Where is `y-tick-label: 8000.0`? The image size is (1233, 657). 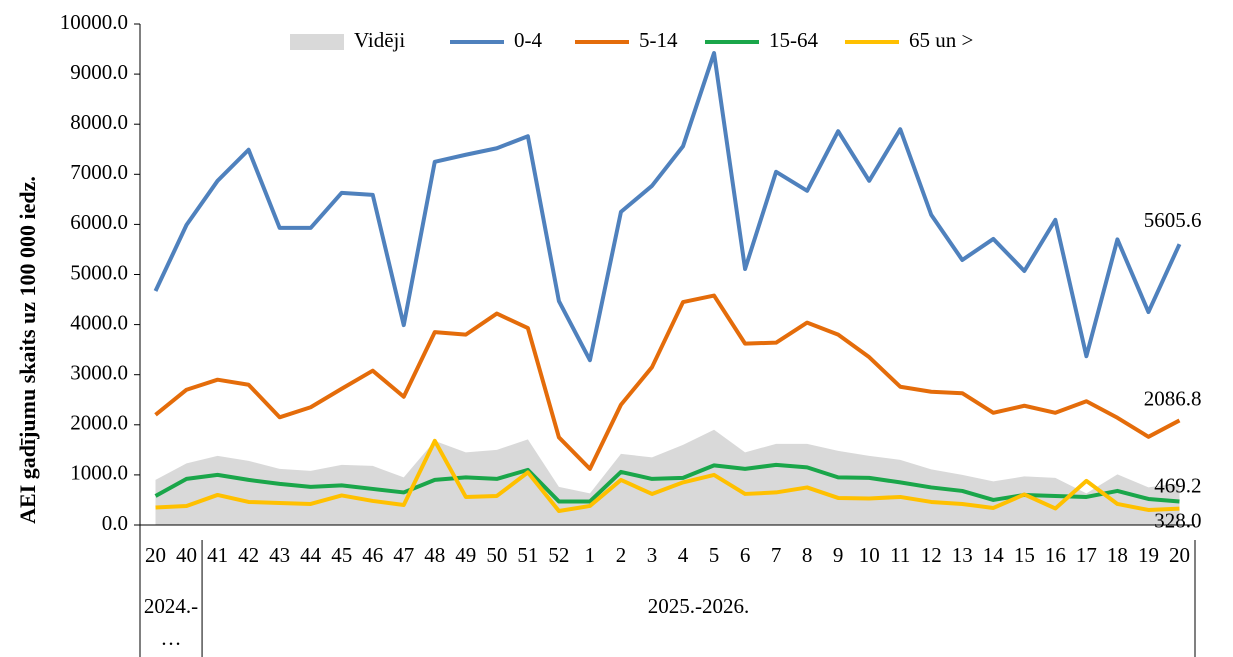 y-tick-label: 8000.0 is located at coordinates (99, 122).